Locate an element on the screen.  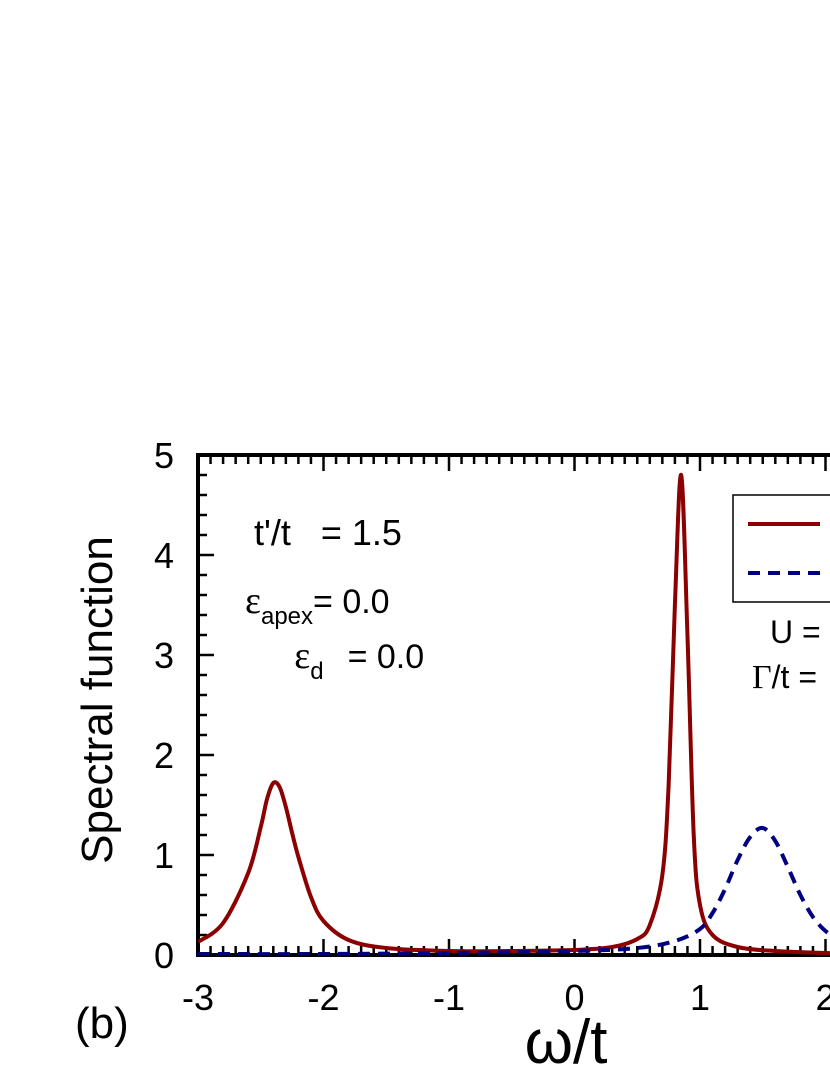
legend is located at coordinates (781, 548).